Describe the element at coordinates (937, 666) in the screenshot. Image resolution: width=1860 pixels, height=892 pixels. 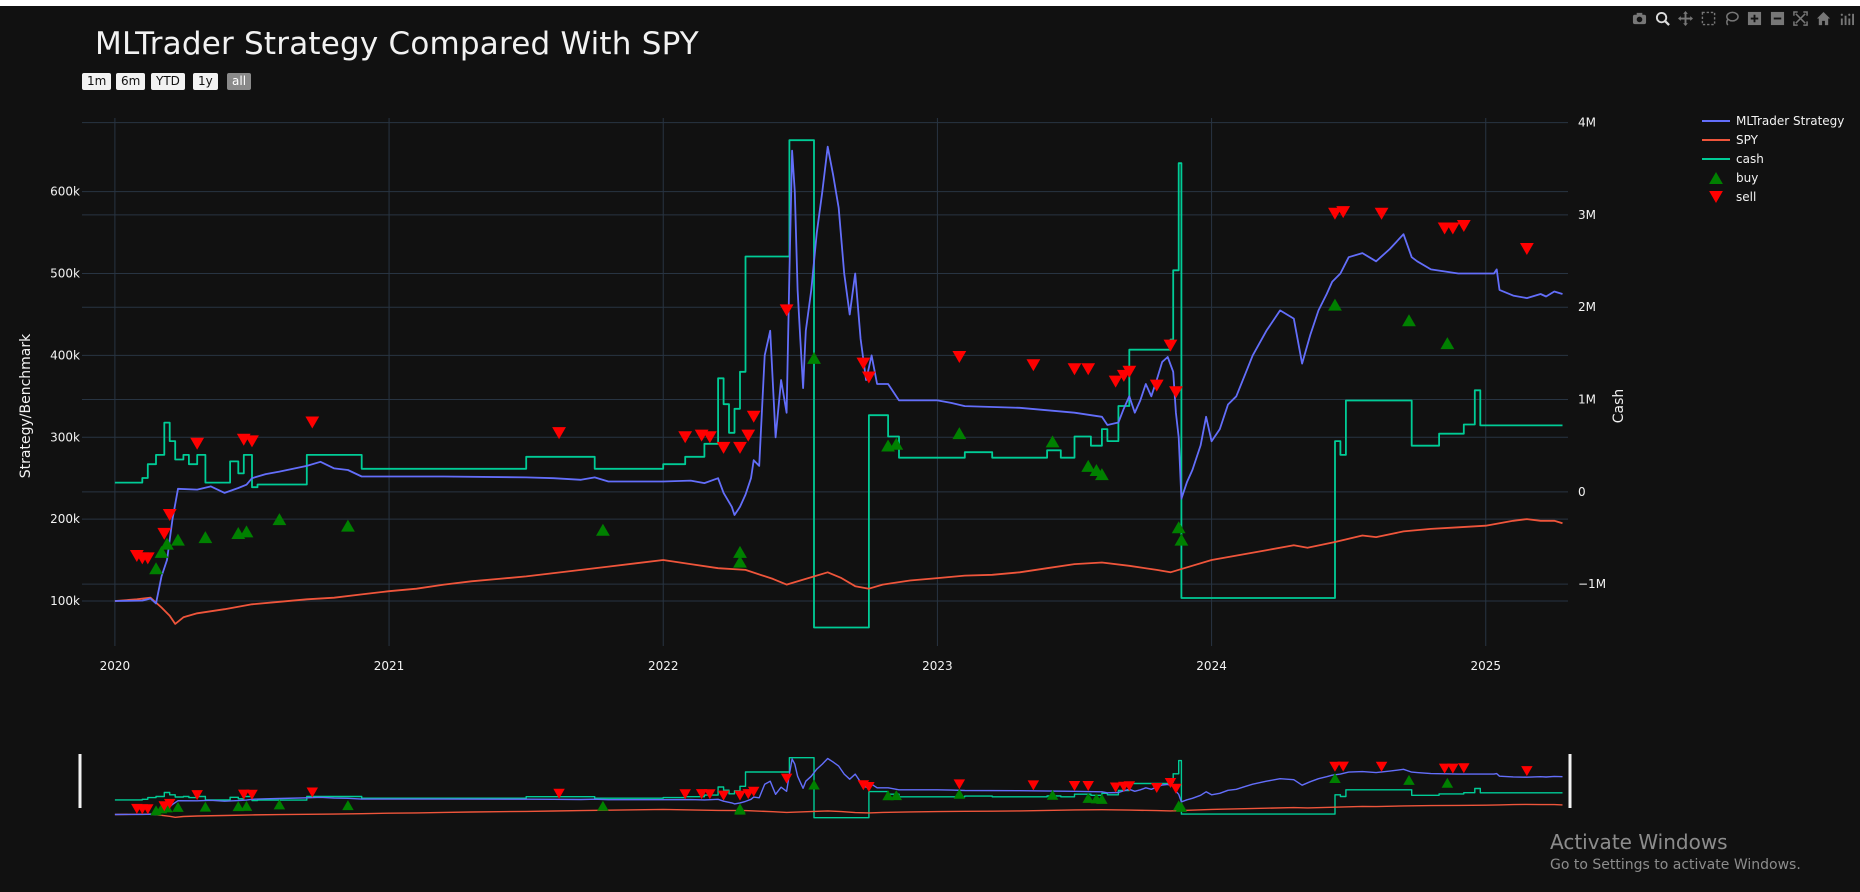
I see `x-tick-label: 2023` at that location.